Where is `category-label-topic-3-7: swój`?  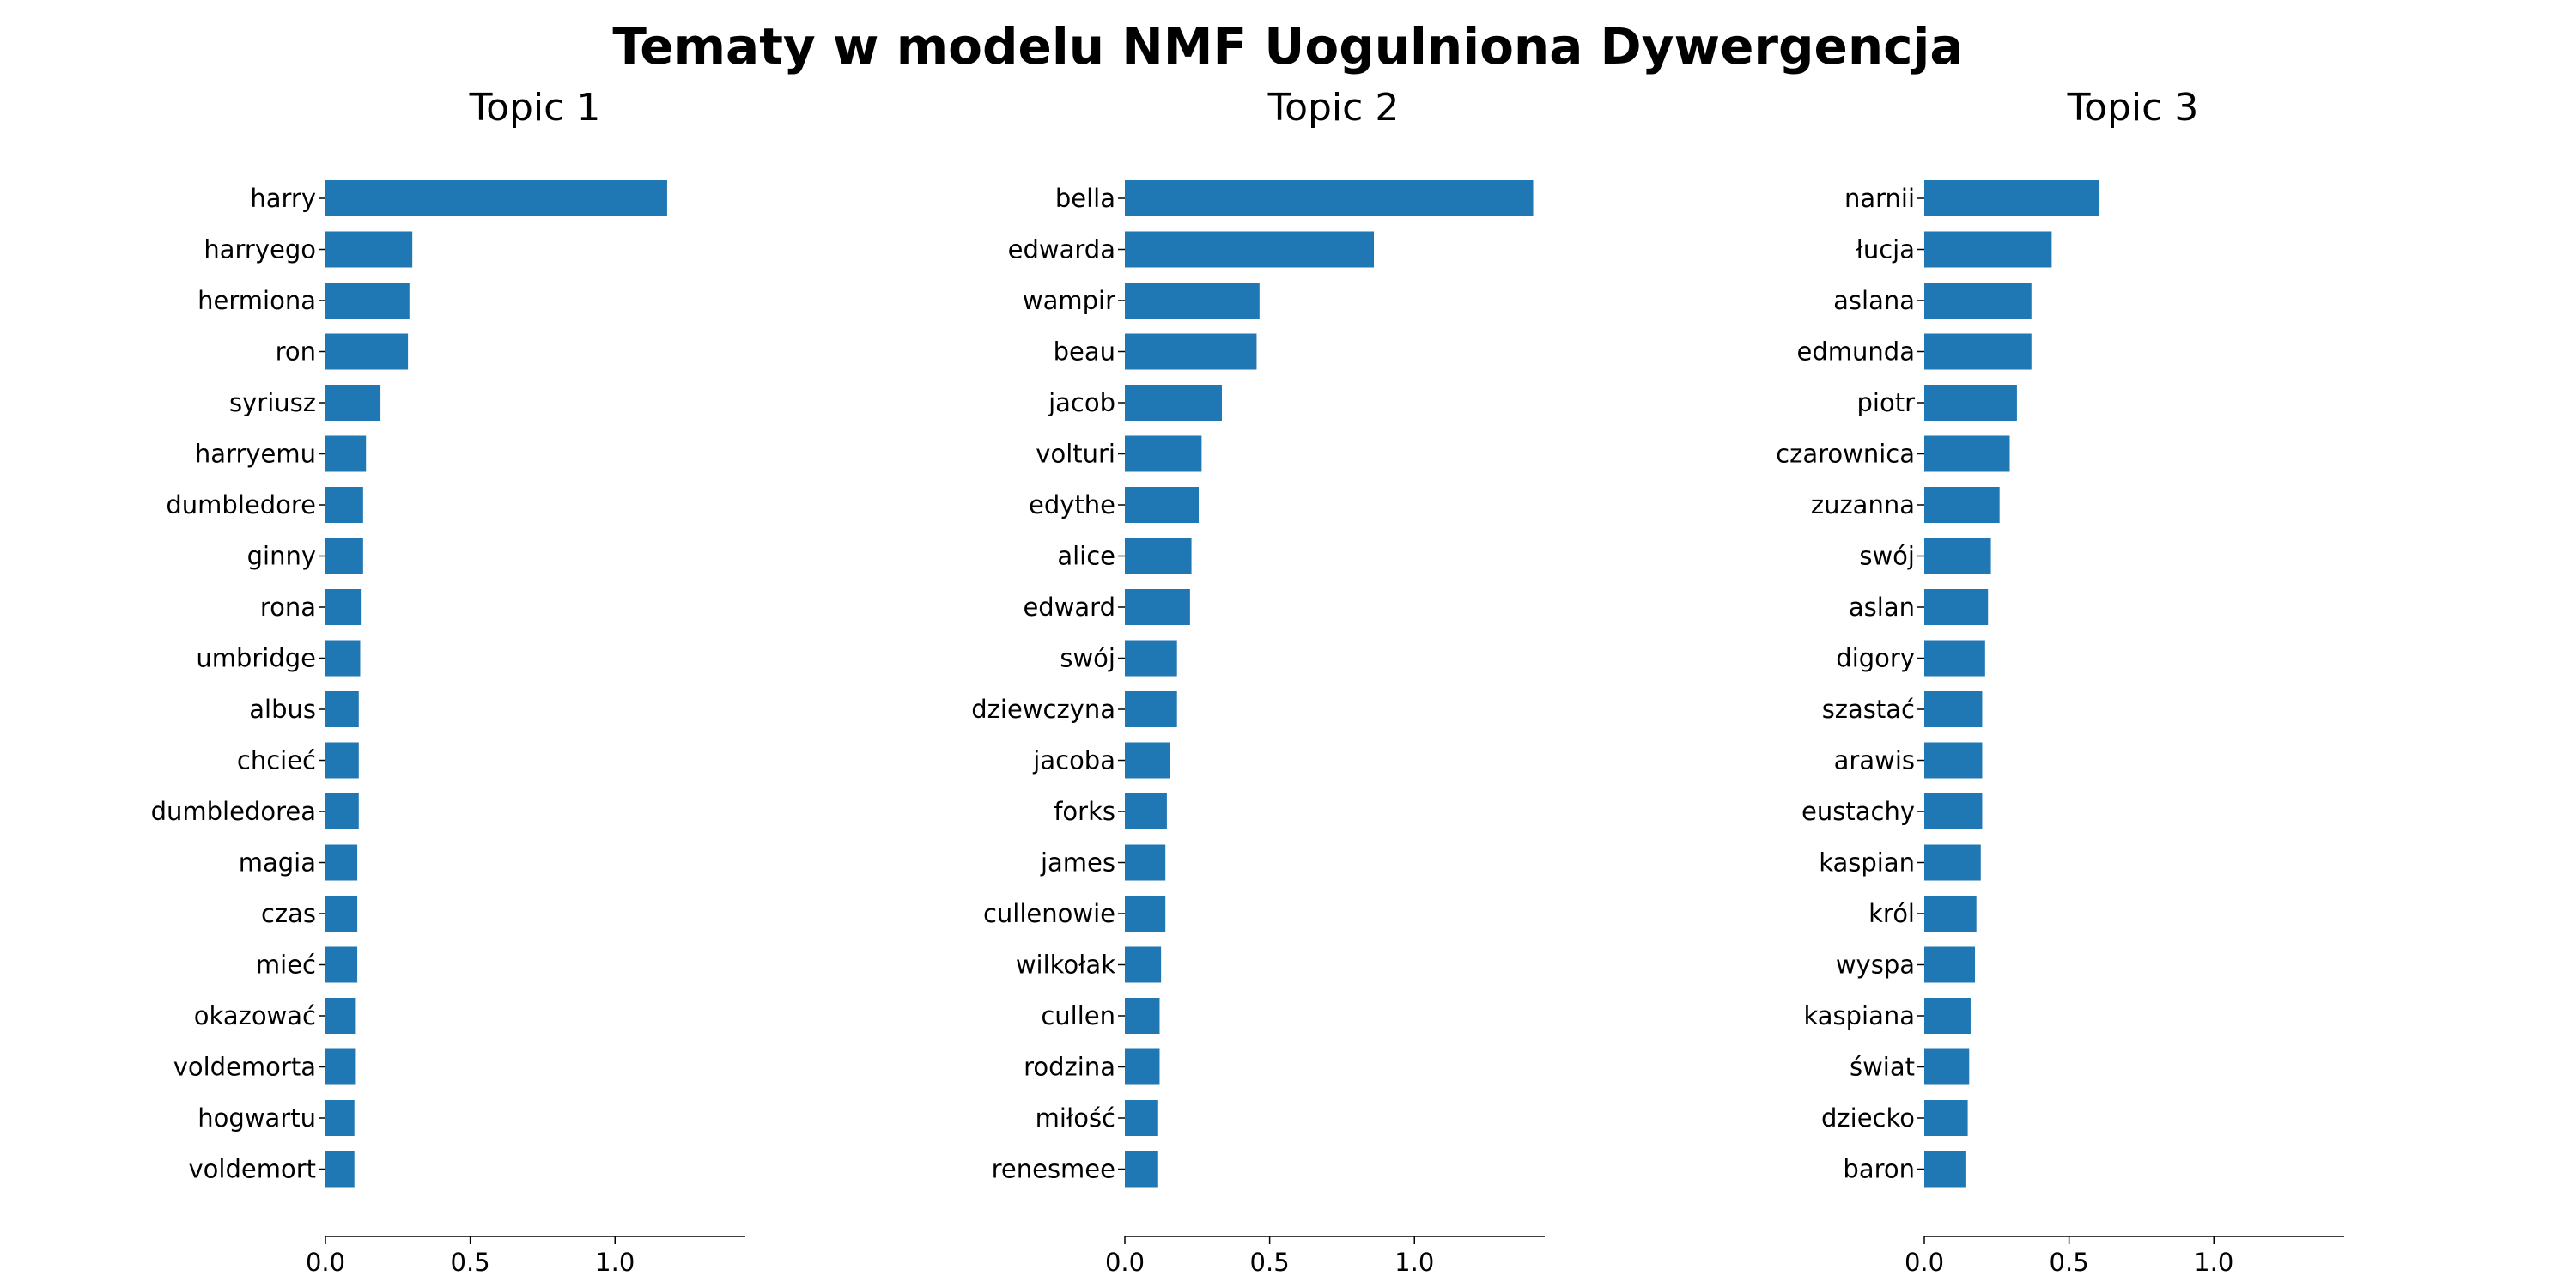
category-label-topic-3-7: swój is located at coordinates (1887, 556).